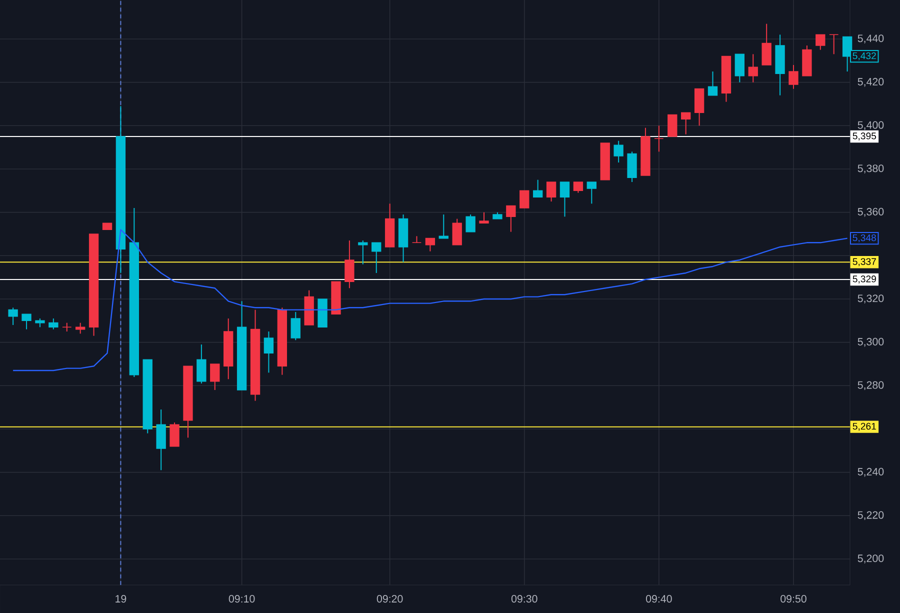 The height and width of the screenshot is (613, 900). I want to click on y-tick-label: 5,320, so click(871, 299).